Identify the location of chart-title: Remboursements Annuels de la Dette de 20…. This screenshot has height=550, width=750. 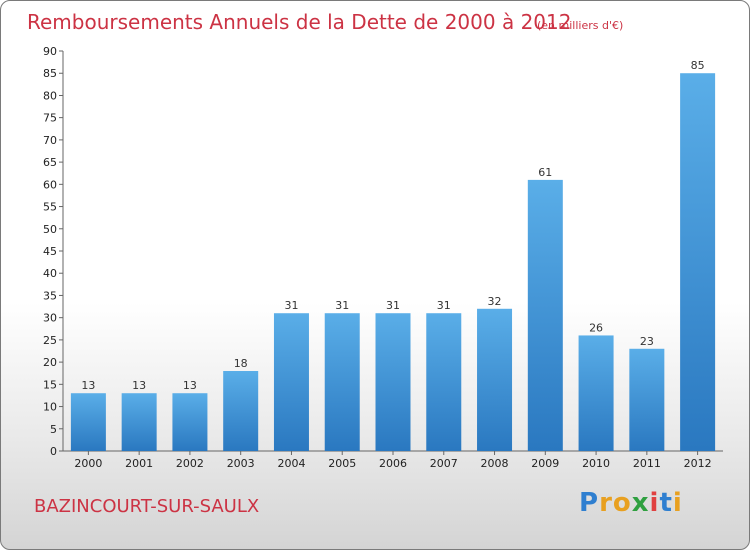
(299, 22).